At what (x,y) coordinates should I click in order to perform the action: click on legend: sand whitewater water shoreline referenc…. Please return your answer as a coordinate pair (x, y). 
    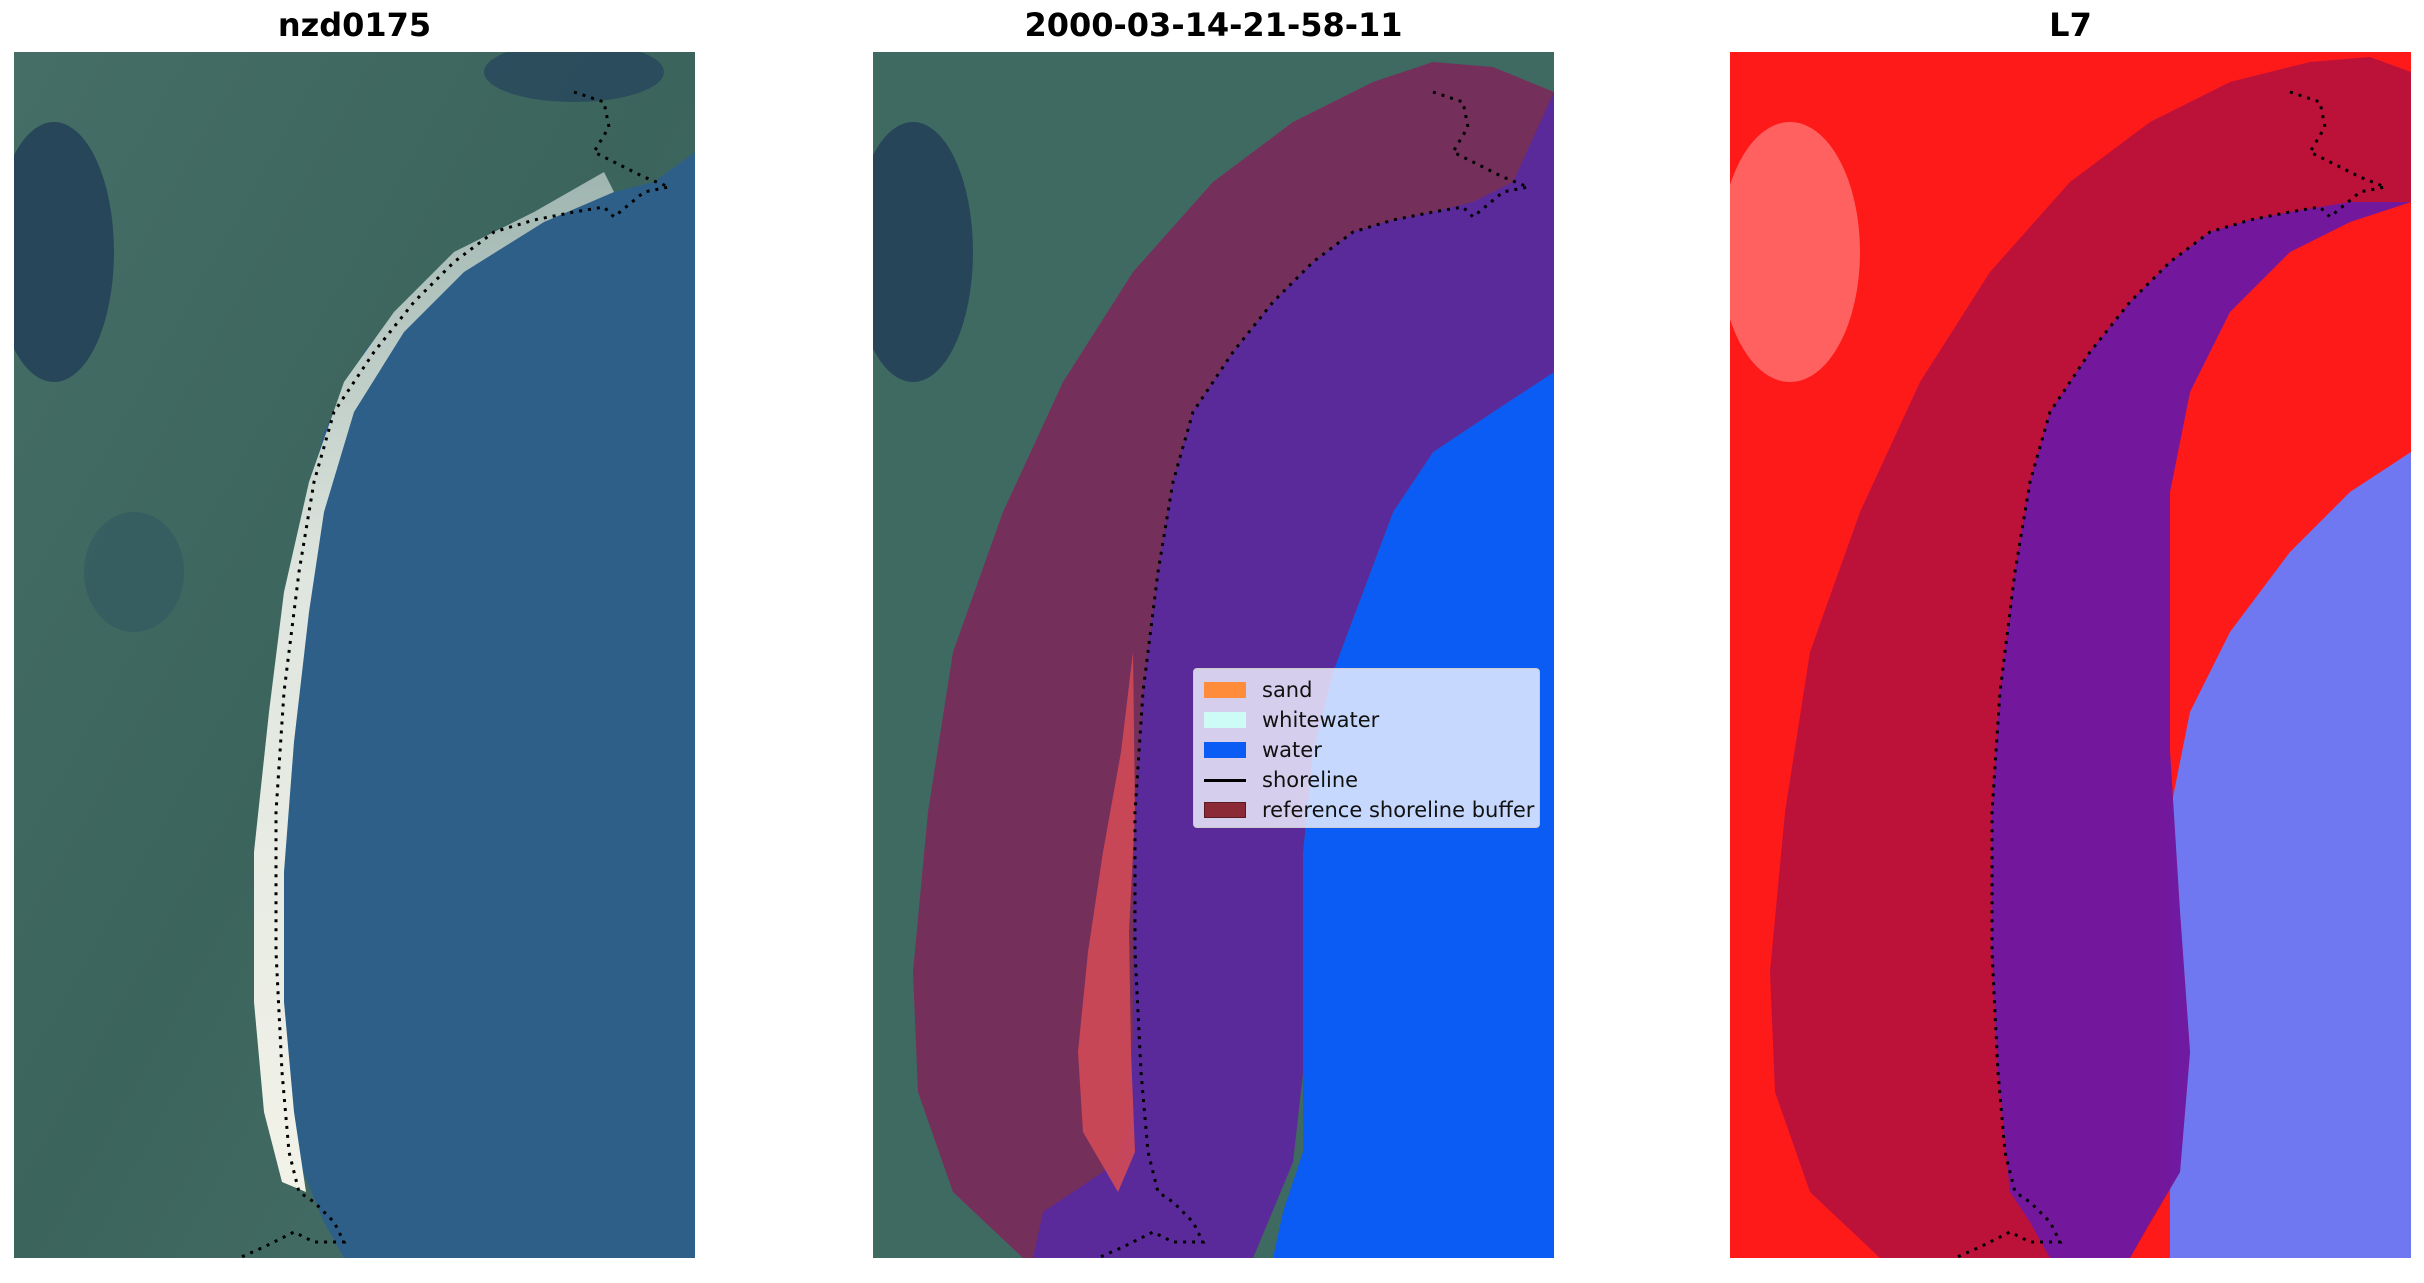
    Looking at the image, I should click on (1366, 748).